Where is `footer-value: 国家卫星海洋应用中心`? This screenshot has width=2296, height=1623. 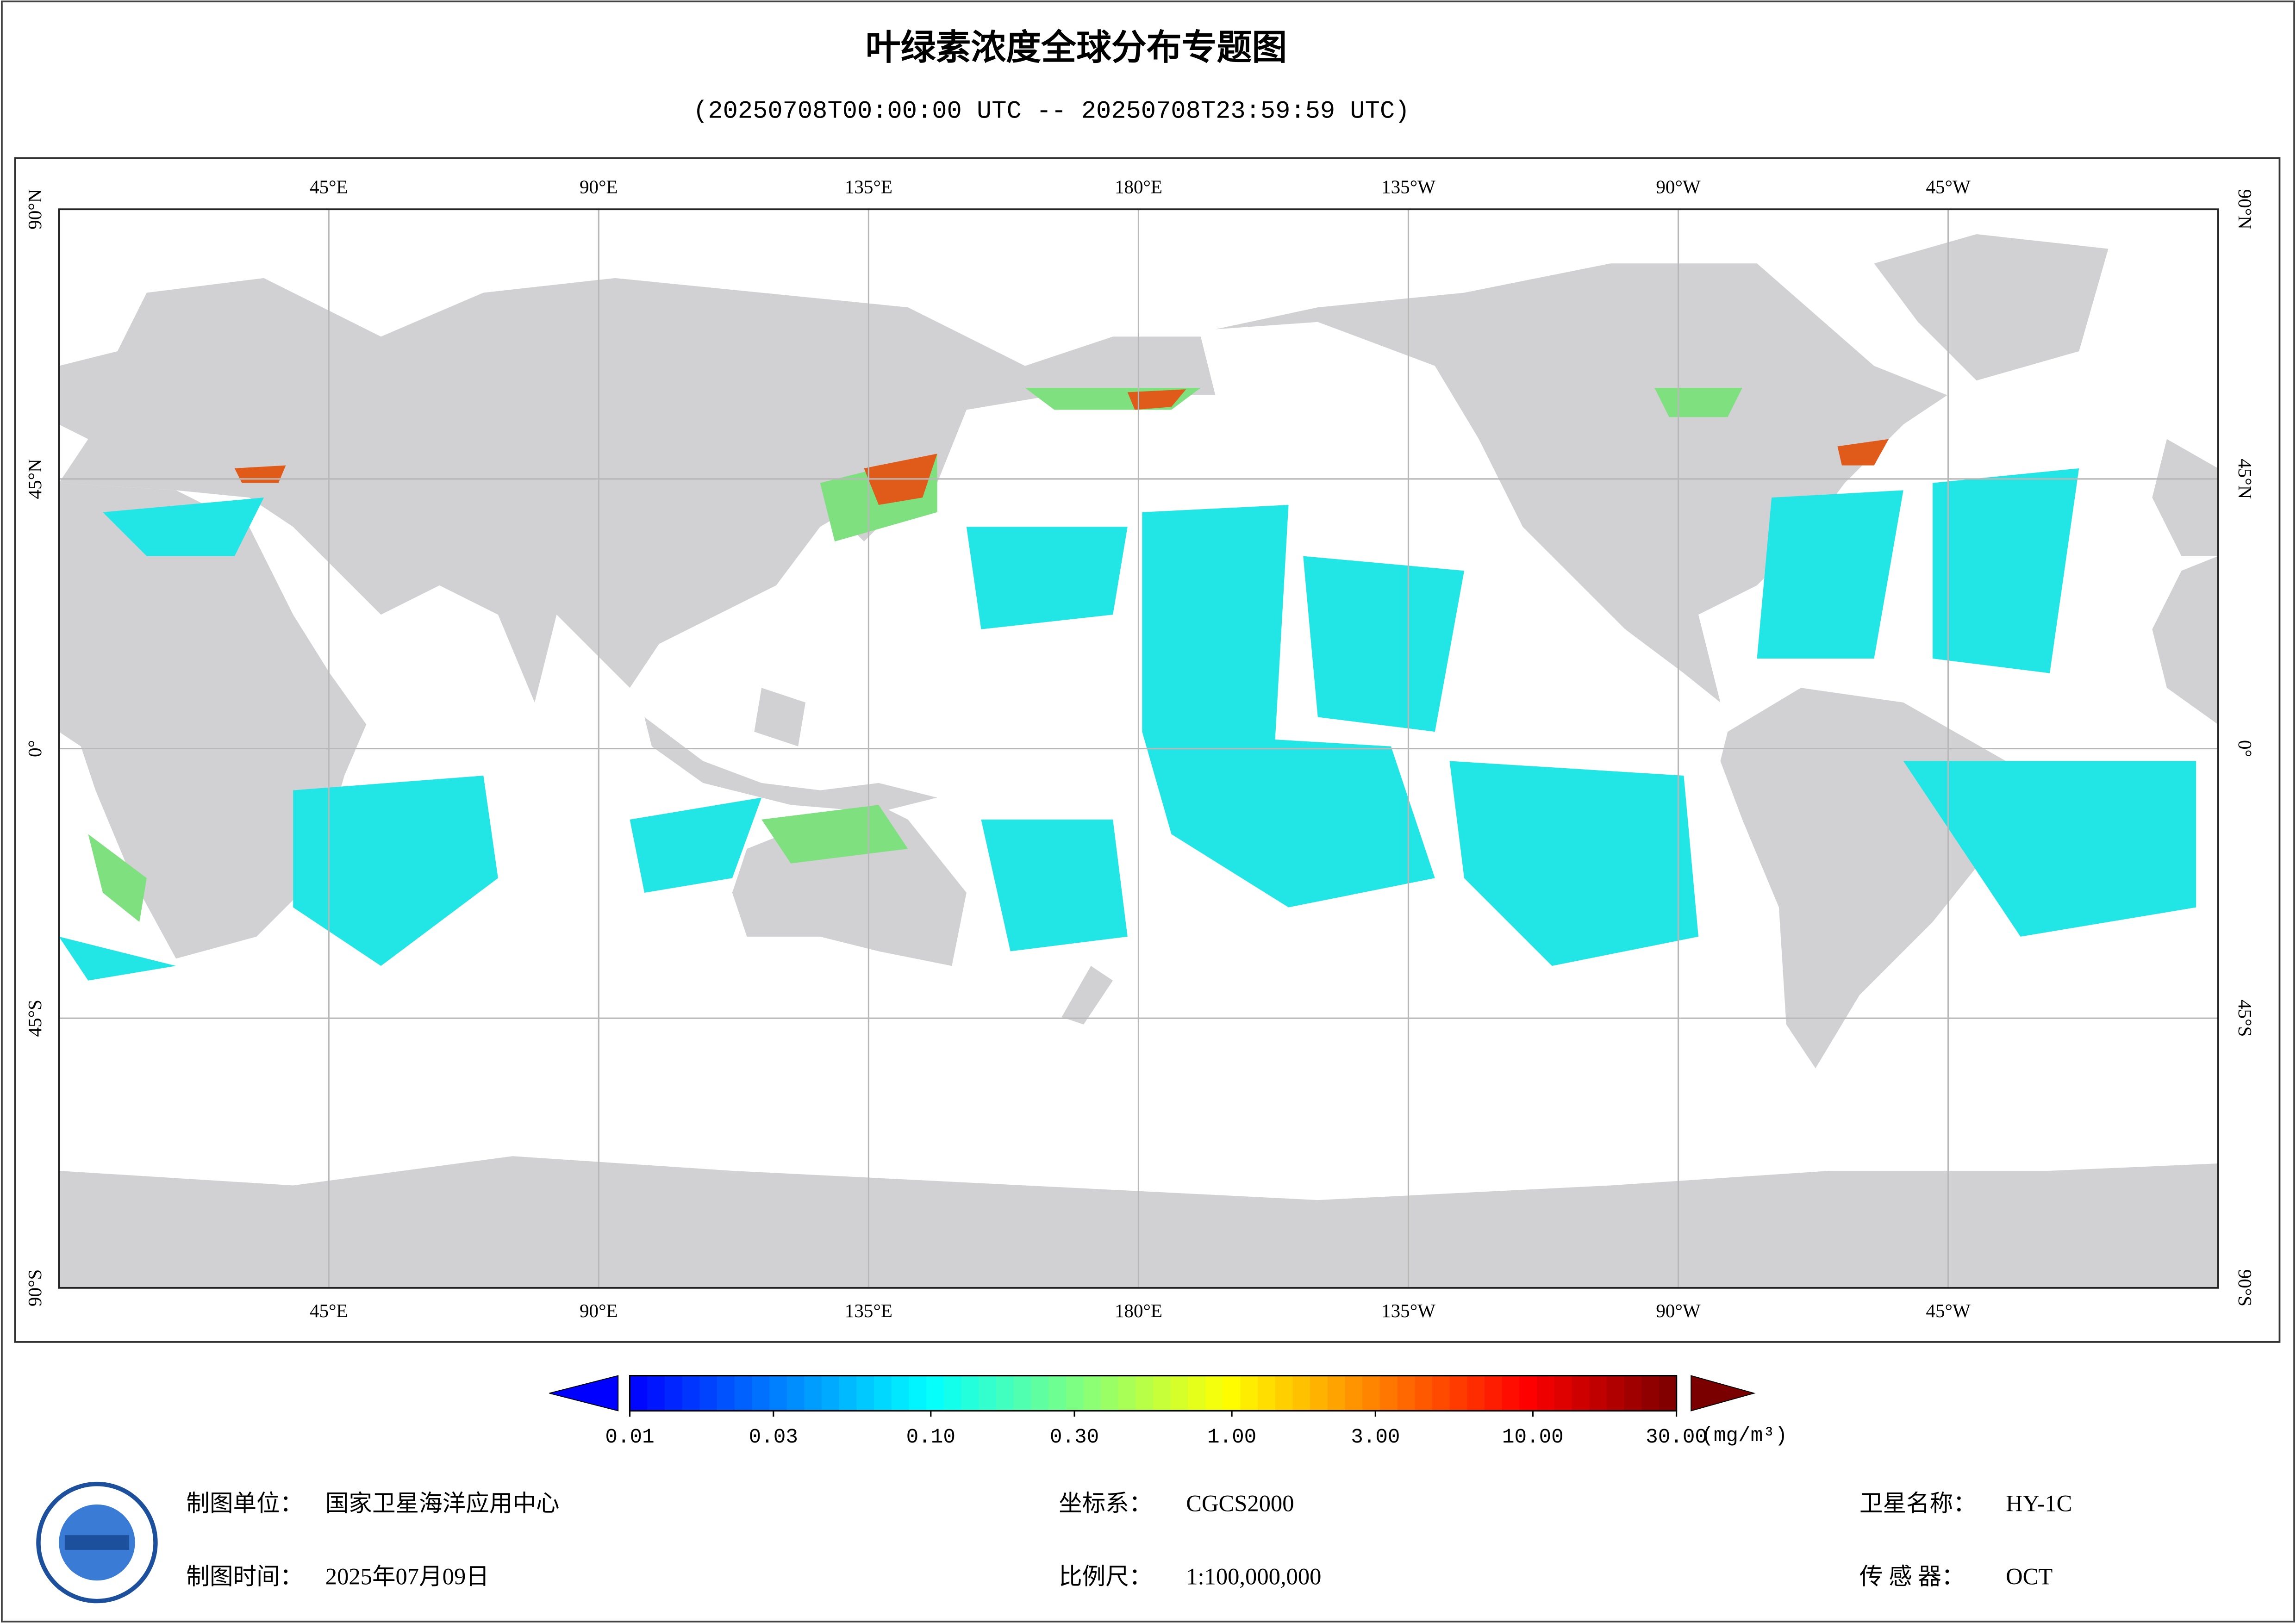
footer-value: 国家卫星海洋应用中心 is located at coordinates (442, 1504).